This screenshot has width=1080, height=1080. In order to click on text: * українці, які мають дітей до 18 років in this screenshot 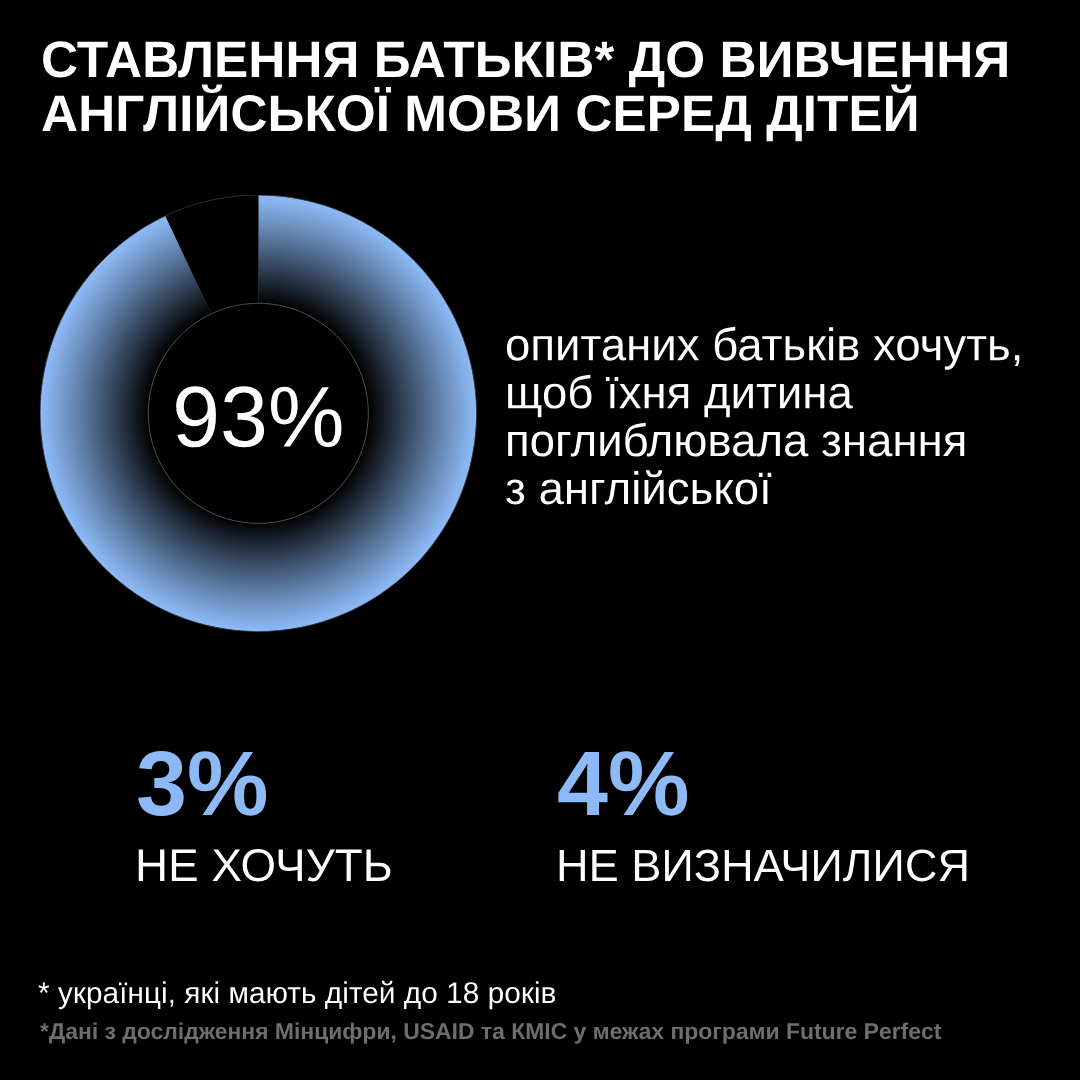, I will do `click(297, 995)`.